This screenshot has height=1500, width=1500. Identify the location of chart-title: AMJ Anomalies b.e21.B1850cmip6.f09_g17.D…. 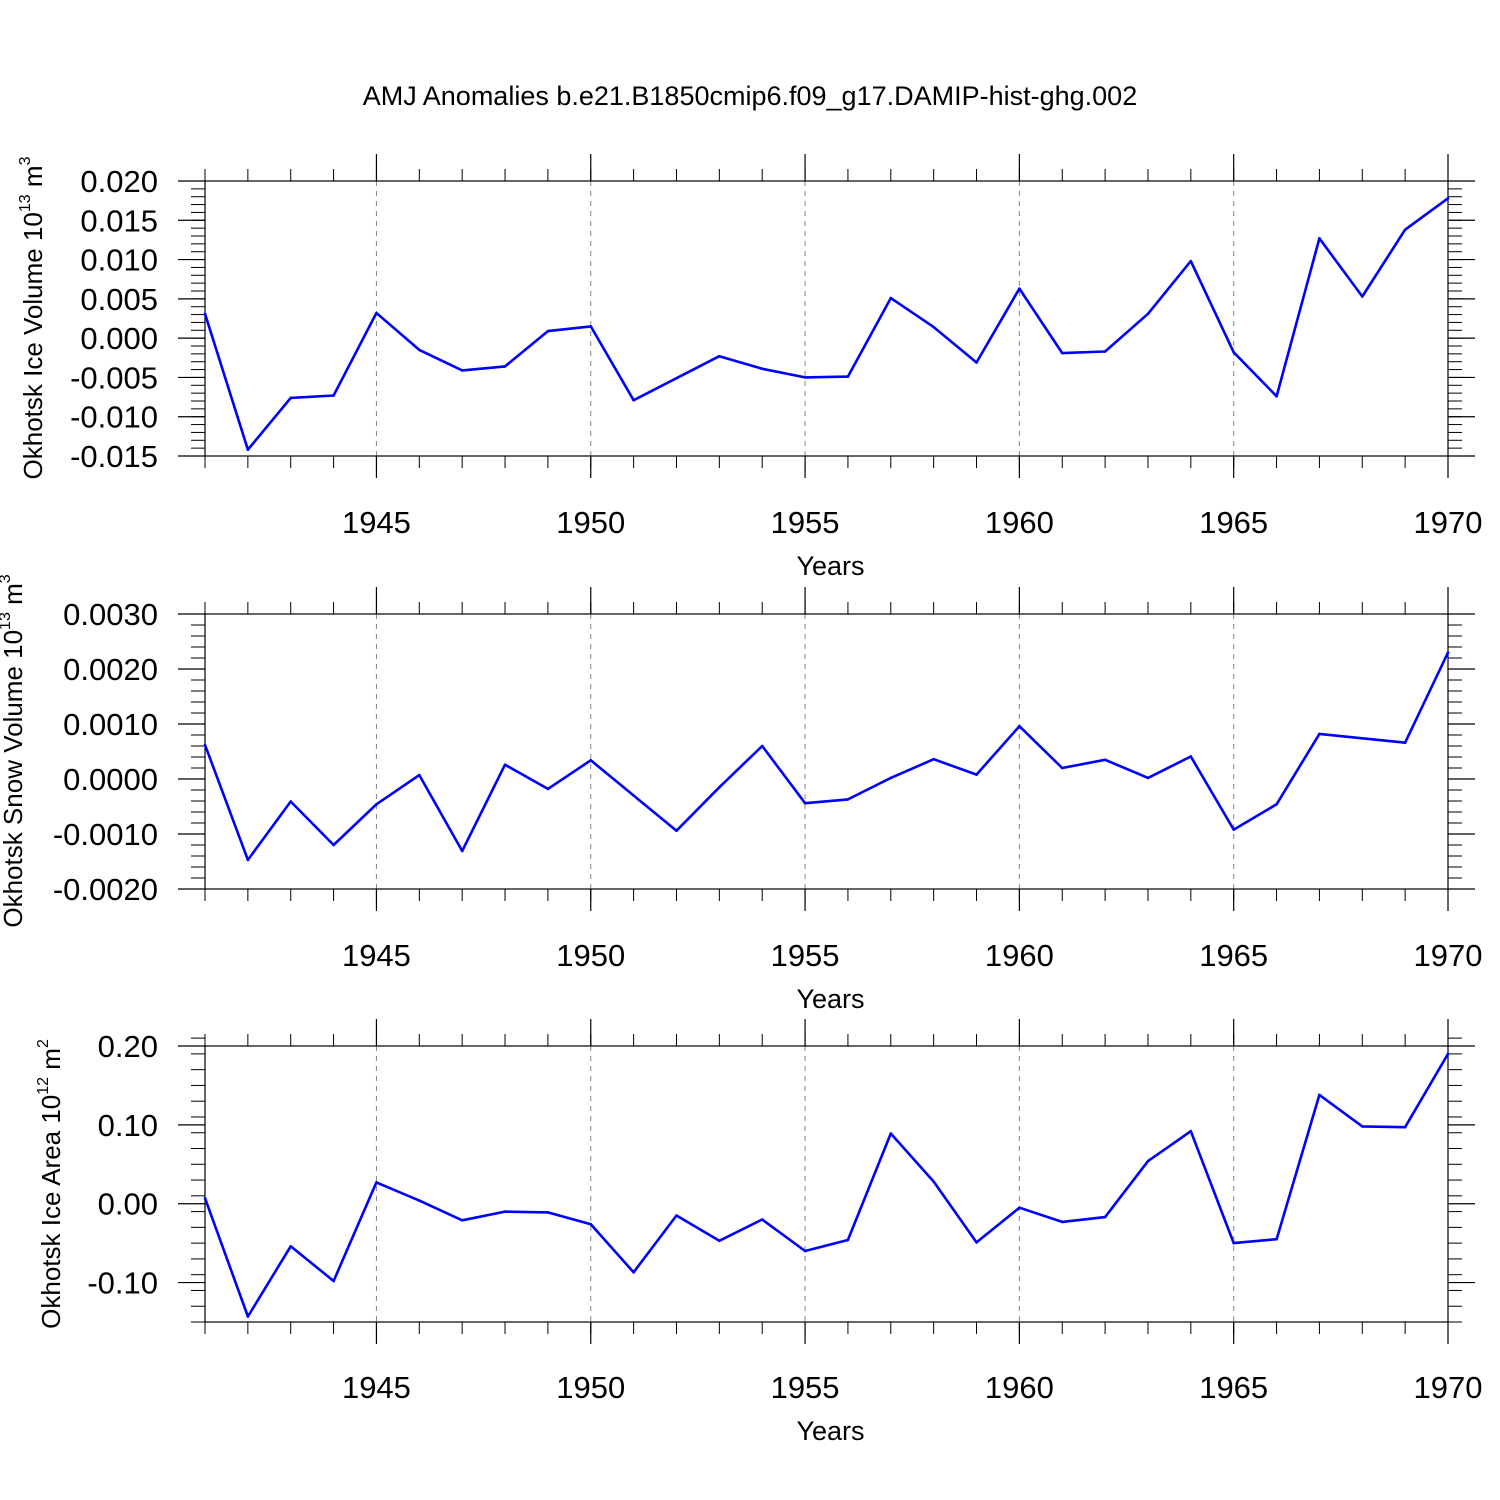
(750, 96).